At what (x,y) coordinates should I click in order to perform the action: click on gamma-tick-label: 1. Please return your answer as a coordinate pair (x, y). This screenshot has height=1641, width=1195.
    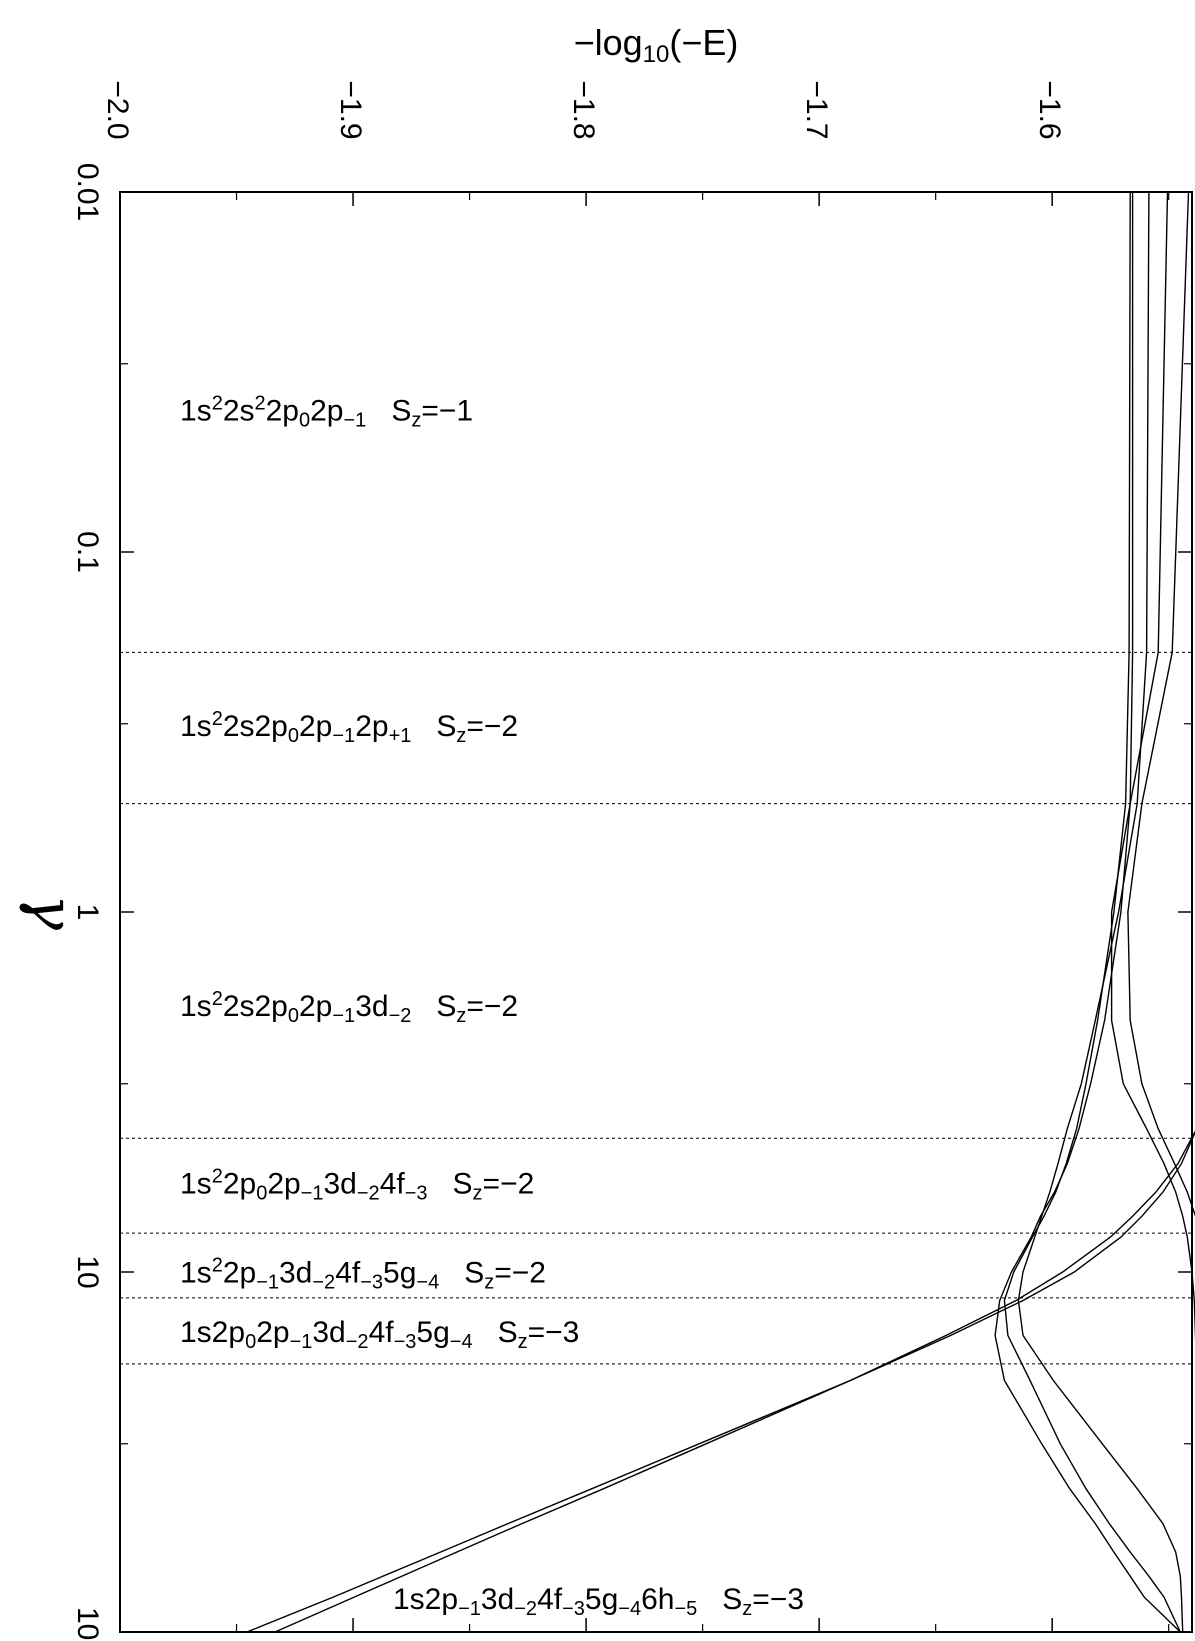
    Looking at the image, I should click on (87, 912).